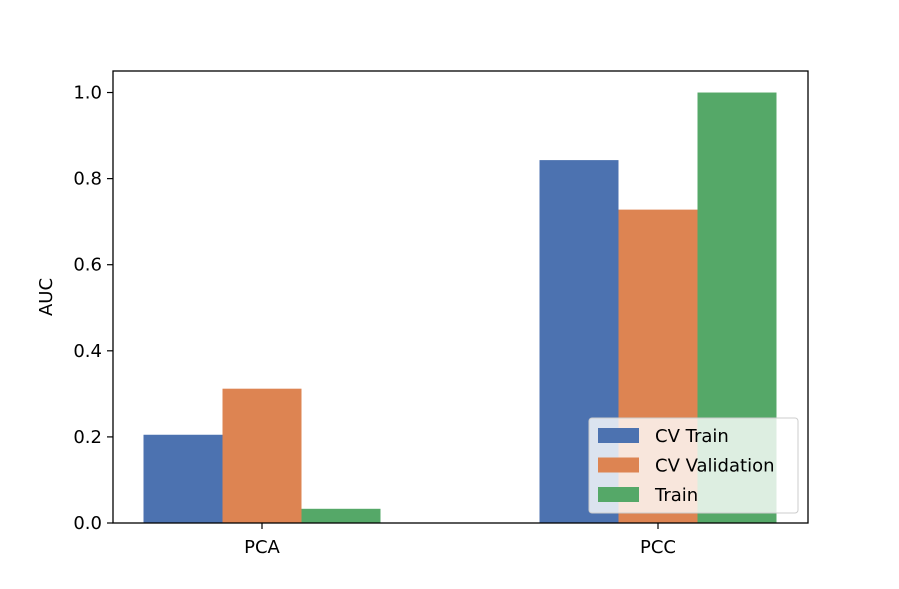  I want to click on y-tick-label: 0.4, so click(87, 351).